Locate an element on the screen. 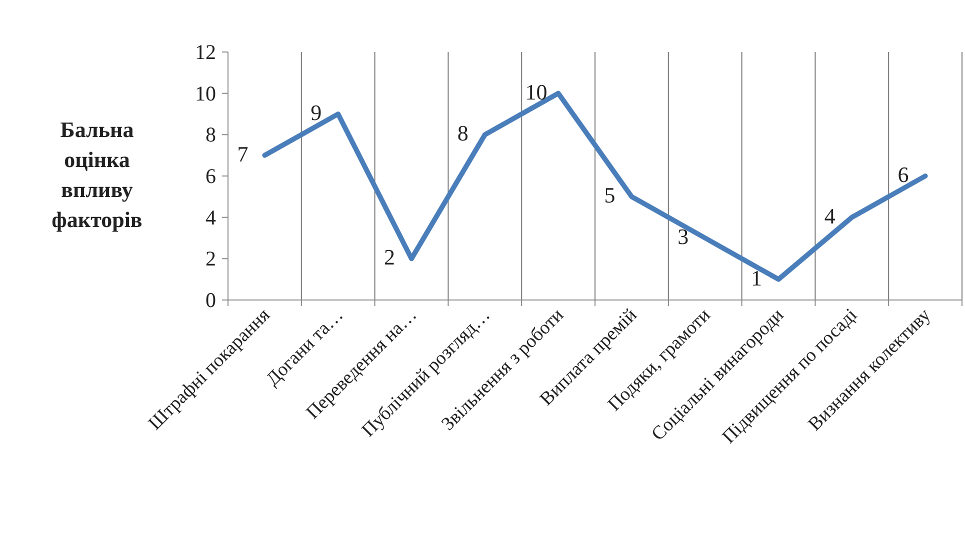 This screenshot has width=965, height=537. data-label: 8 is located at coordinates (462, 133).